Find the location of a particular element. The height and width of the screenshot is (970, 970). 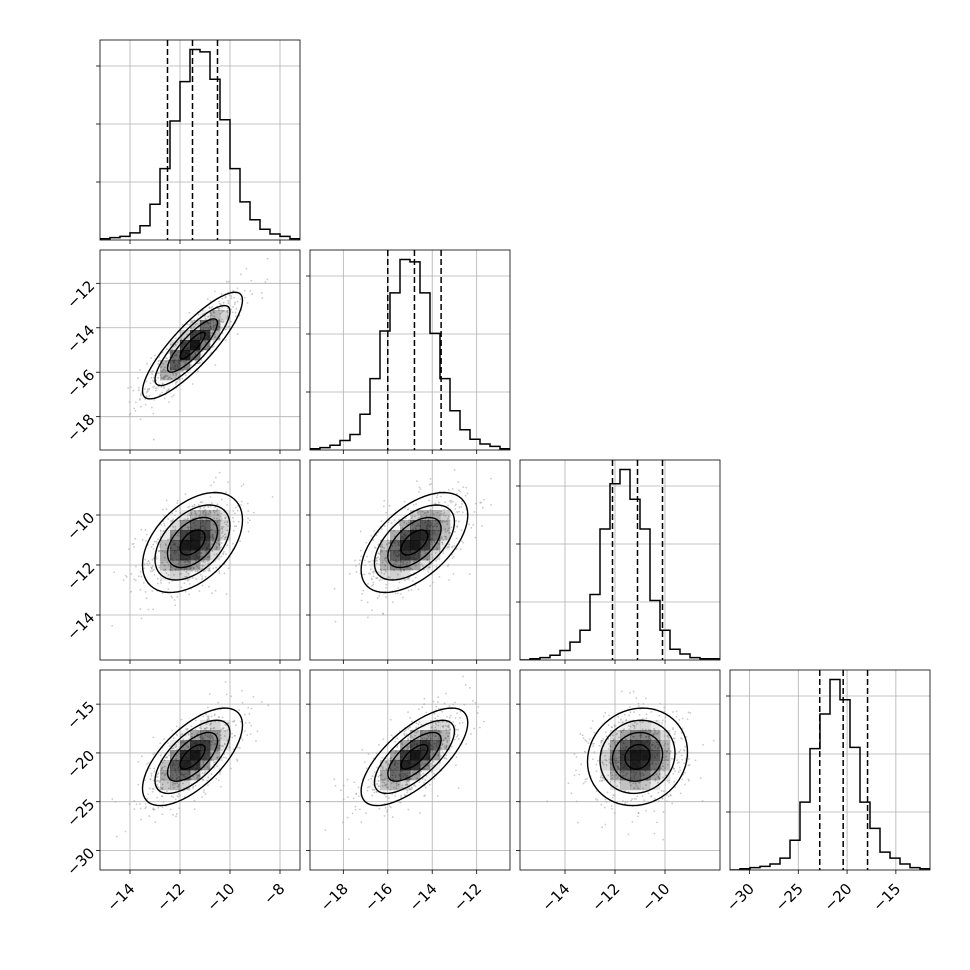

y-tick-label: −18 is located at coordinates (80, 427).